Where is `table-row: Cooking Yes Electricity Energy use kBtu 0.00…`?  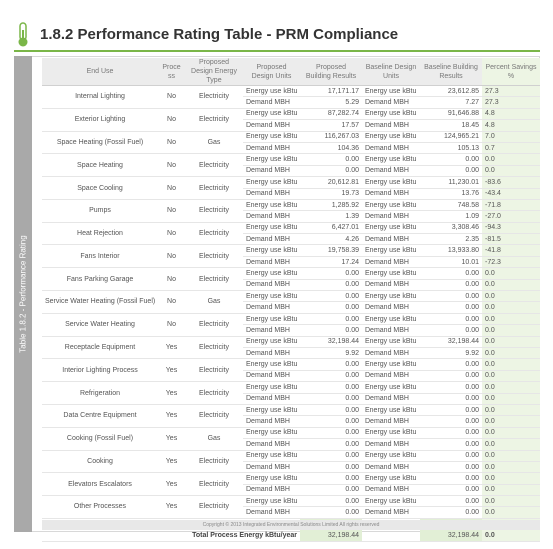 table-row: Cooking Yes Electricity Energy use kBtu 0.00… is located at coordinates (291, 462).